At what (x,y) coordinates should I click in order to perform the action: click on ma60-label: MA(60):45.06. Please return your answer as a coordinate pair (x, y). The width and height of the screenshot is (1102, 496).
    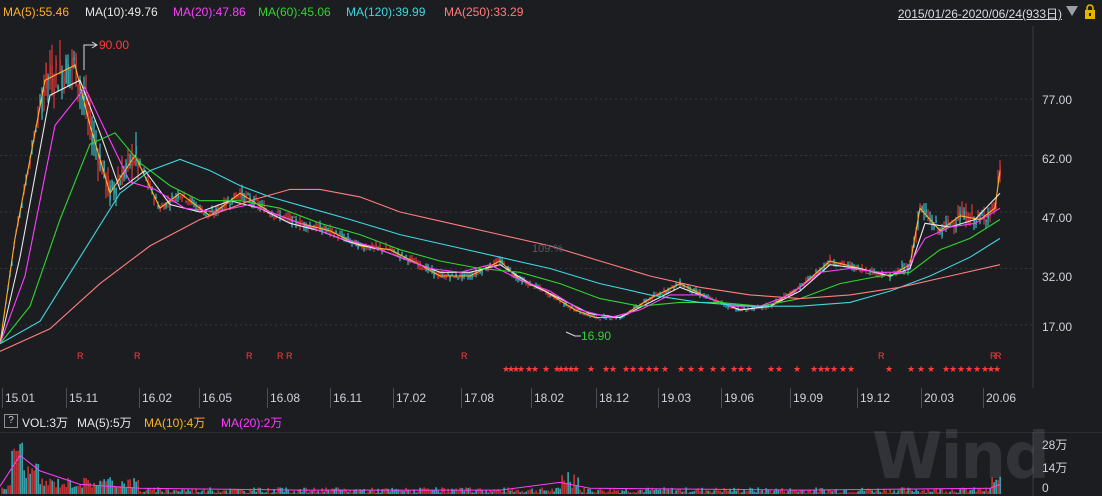
    Looking at the image, I should click on (294, 12).